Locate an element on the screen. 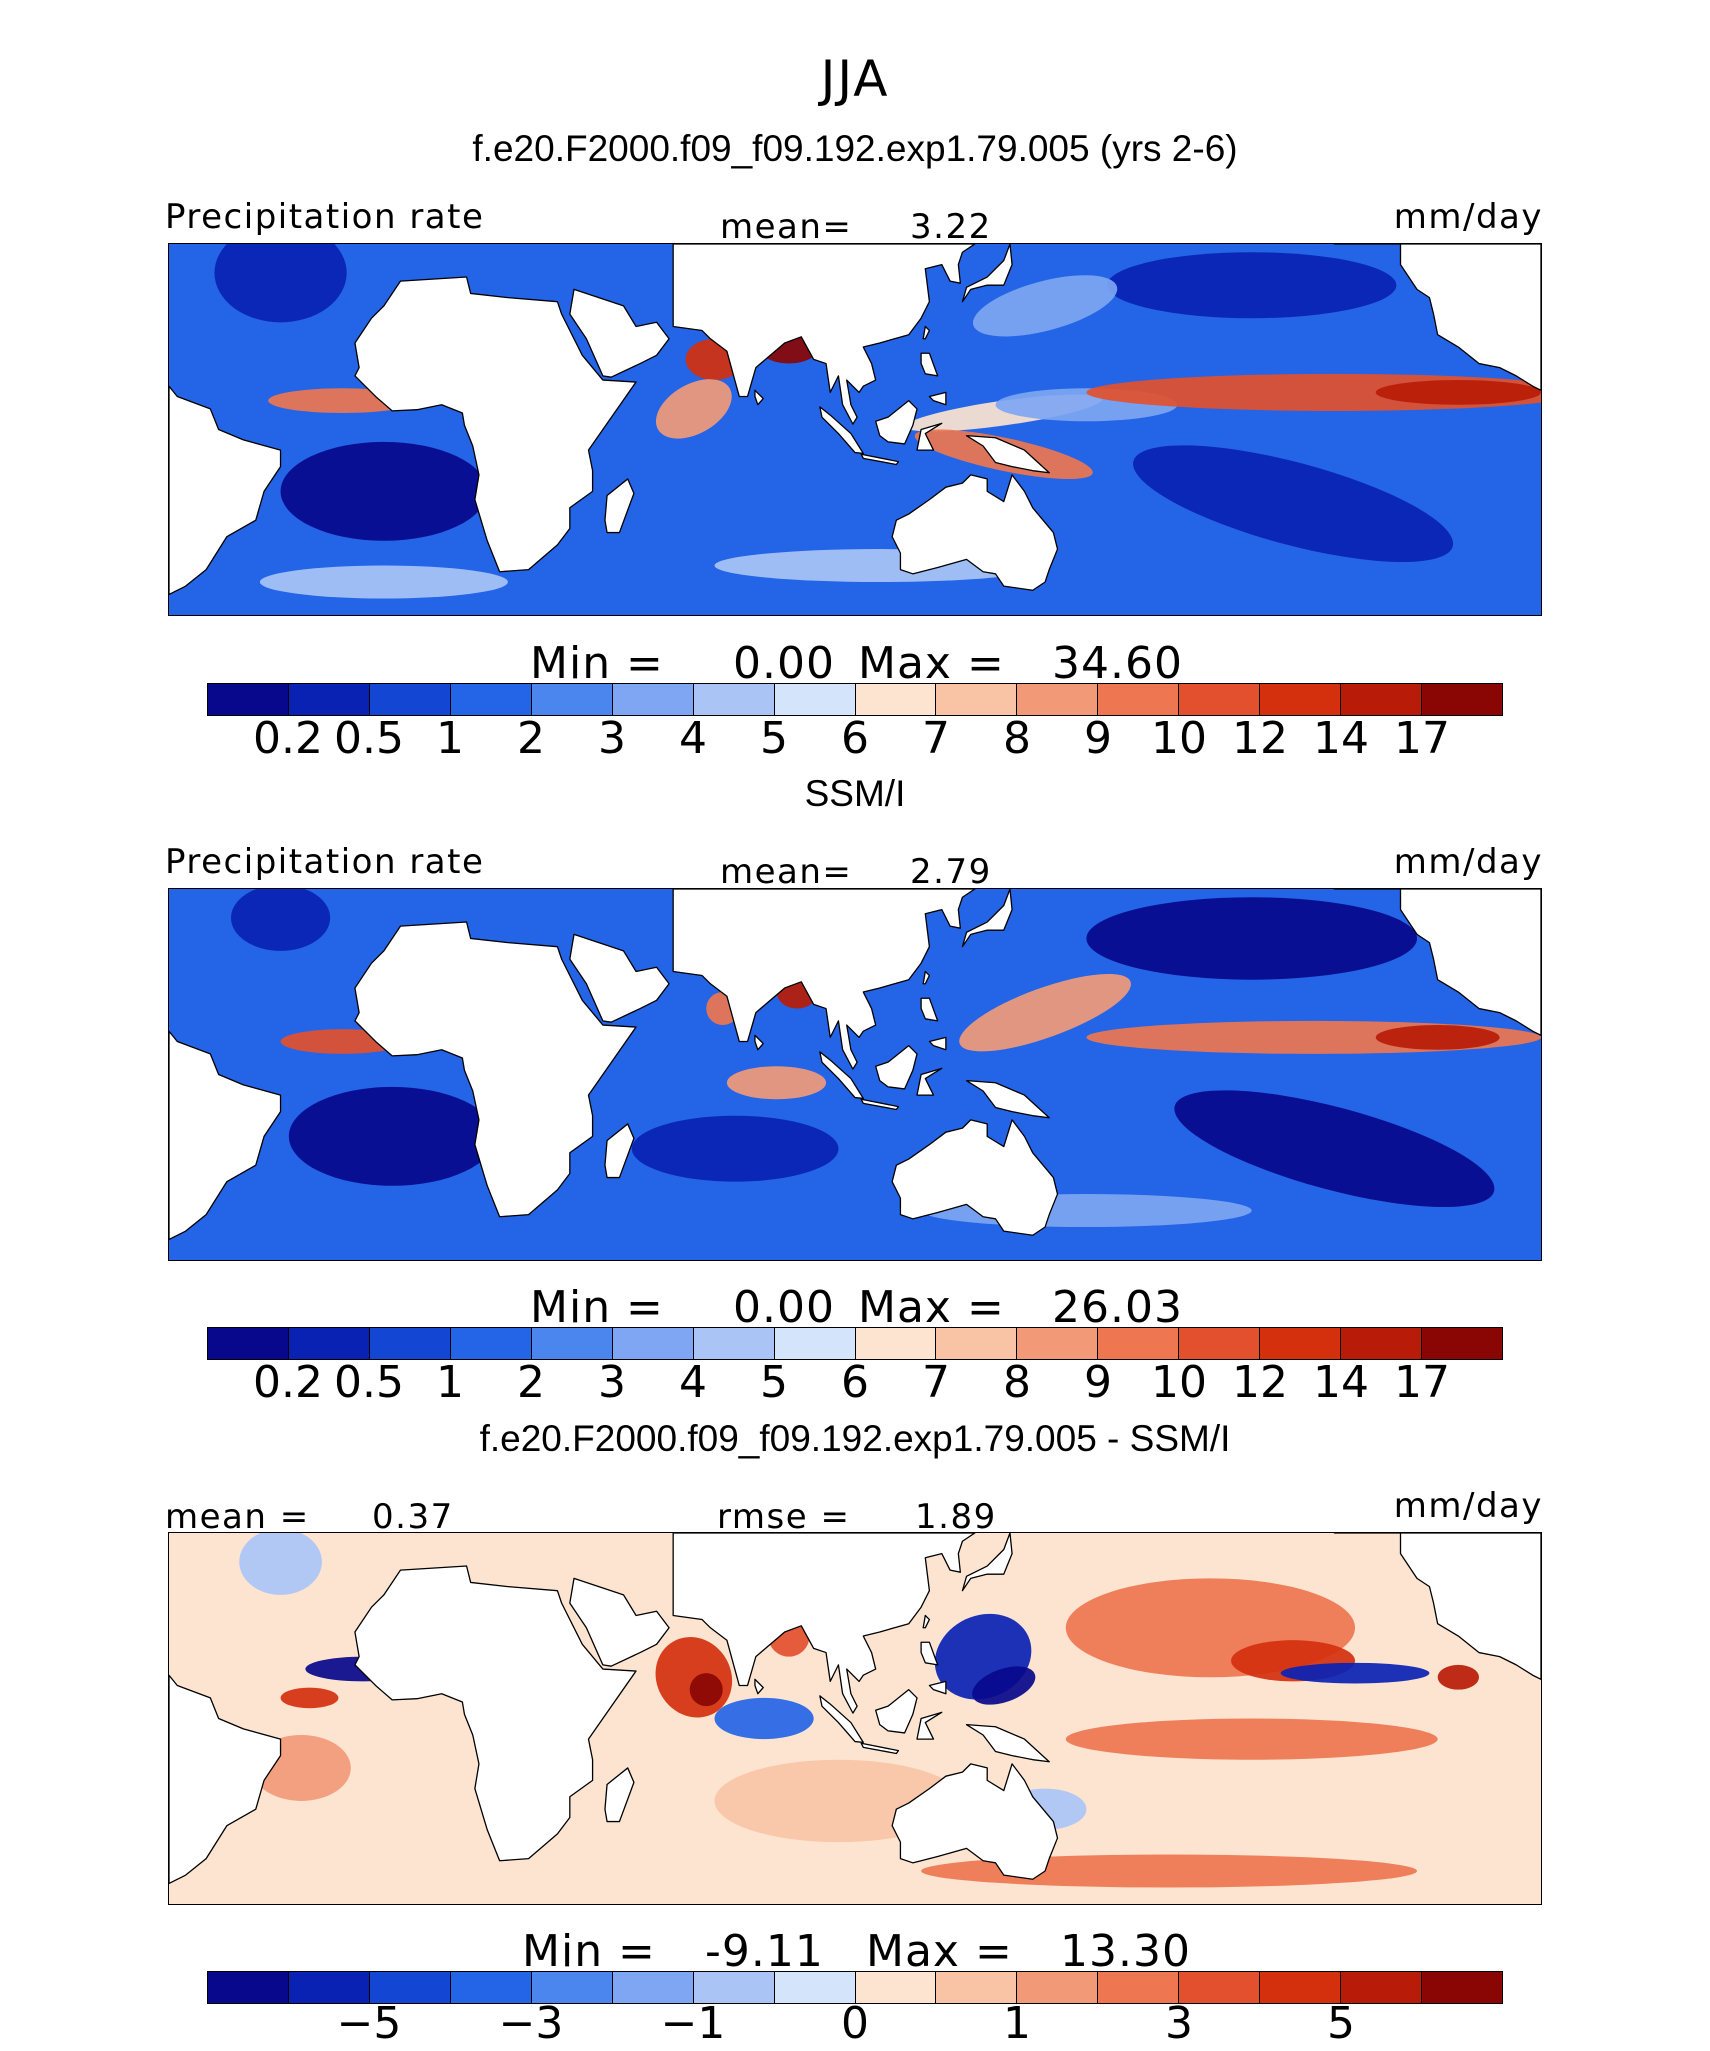 The image size is (1710, 2051). panel1-mean-label: mean= is located at coordinates (786, 227).